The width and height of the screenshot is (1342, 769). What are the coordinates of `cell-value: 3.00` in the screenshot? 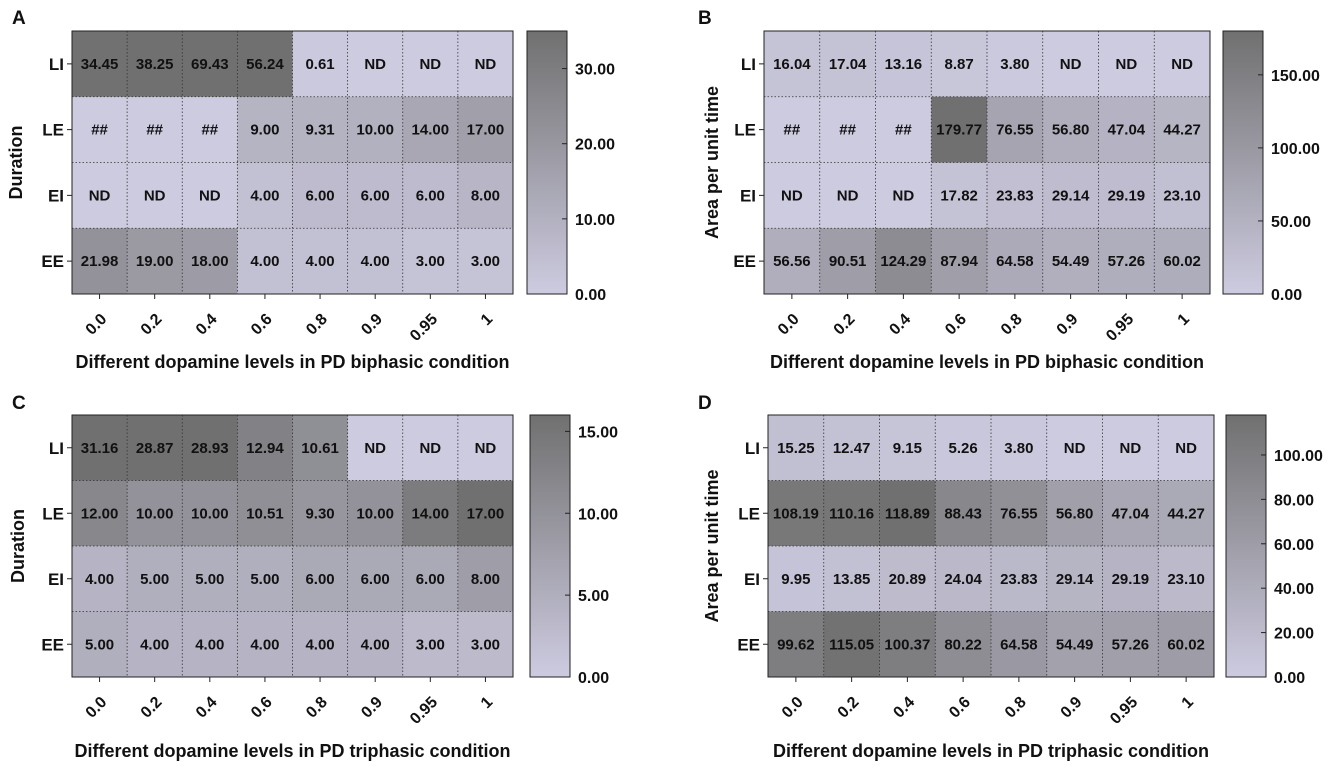 It's located at (430, 644).